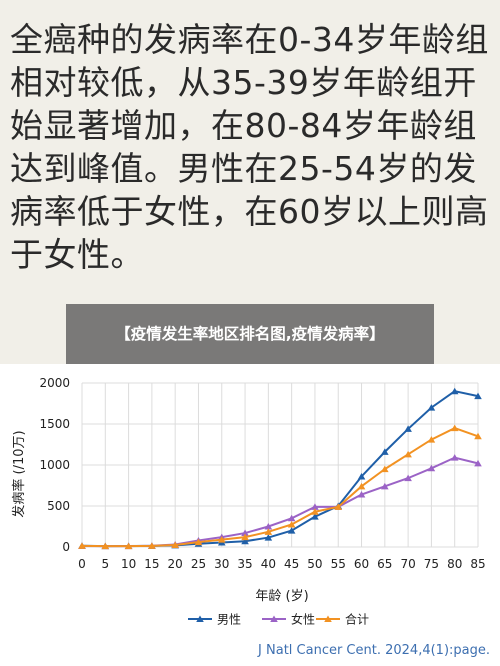  Describe the element at coordinates (407, 564) in the screenshot. I see `x-tick-label: 70` at that location.